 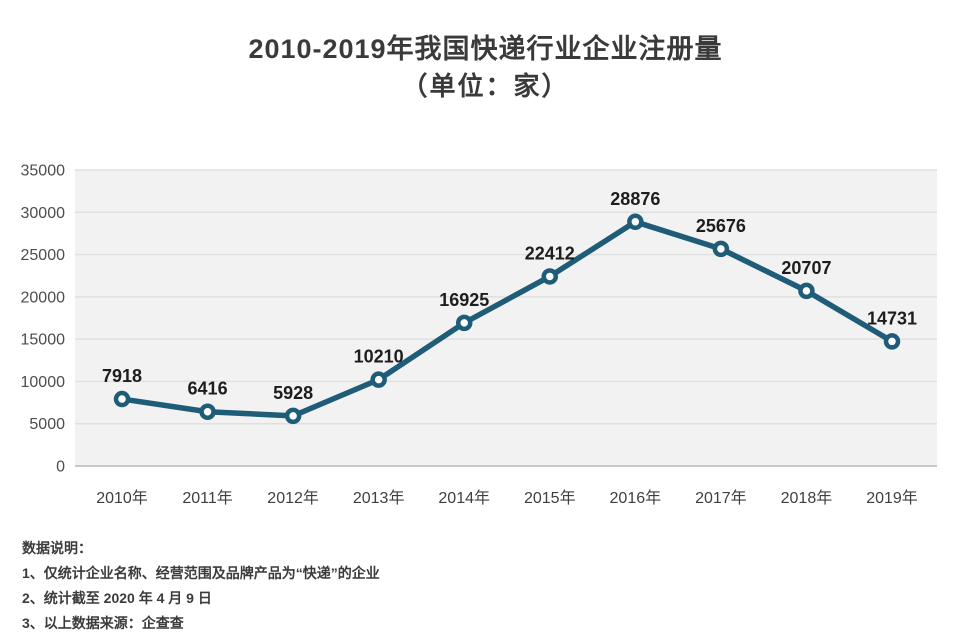 What do you see at coordinates (293, 498) in the screenshot?
I see `x-tick-label: 2012年` at bounding box center [293, 498].